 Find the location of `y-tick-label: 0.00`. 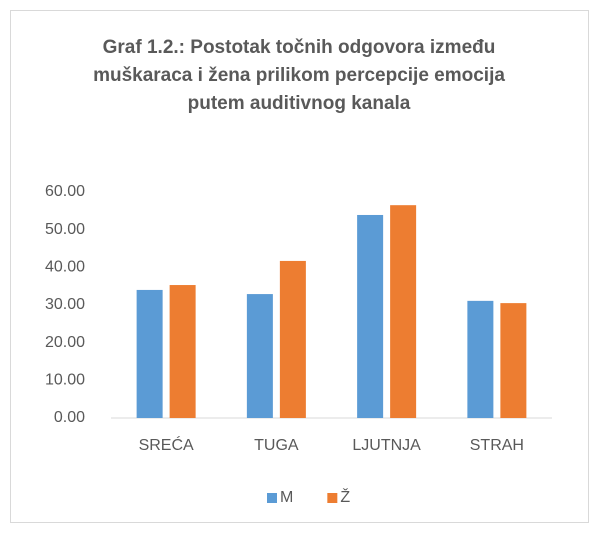

y-tick-label: 0.00 is located at coordinates (69, 417).